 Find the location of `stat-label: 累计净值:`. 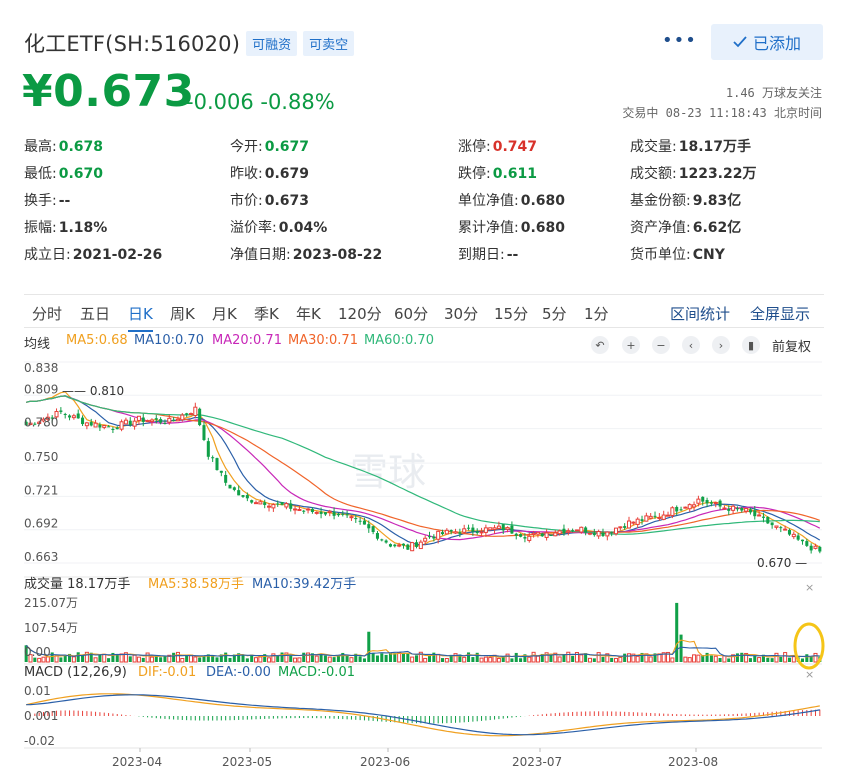

stat-label: 累计净值: is located at coordinates (488, 228).